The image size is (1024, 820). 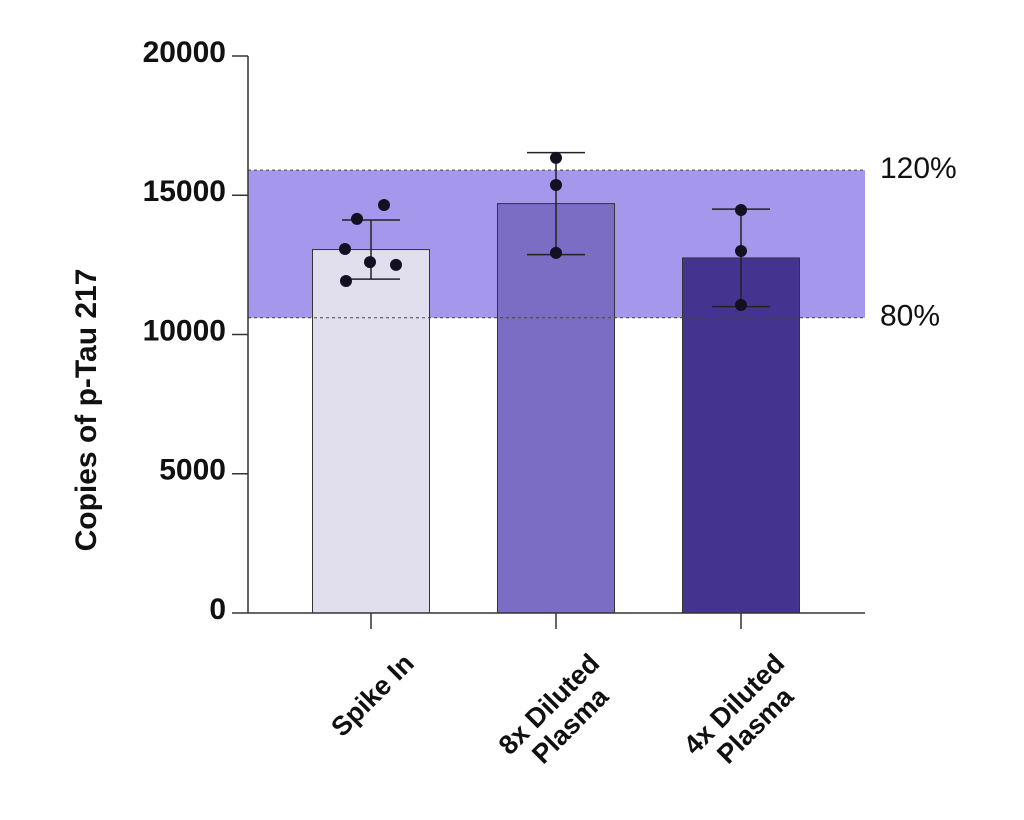 What do you see at coordinates (217, 609) in the screenshot?
I see `y-tick-label: 0` at bounding box center [217, 609].